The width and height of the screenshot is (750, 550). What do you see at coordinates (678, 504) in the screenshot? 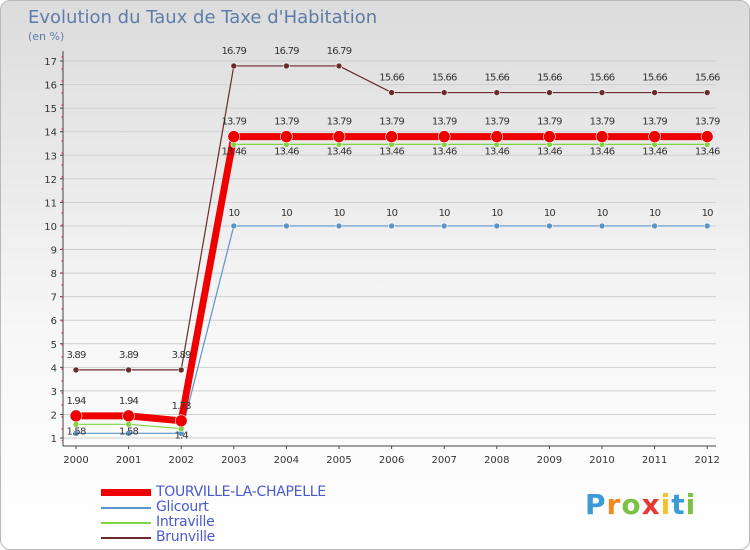
I see `logo-letter: t` at bounding box center [678, 504].